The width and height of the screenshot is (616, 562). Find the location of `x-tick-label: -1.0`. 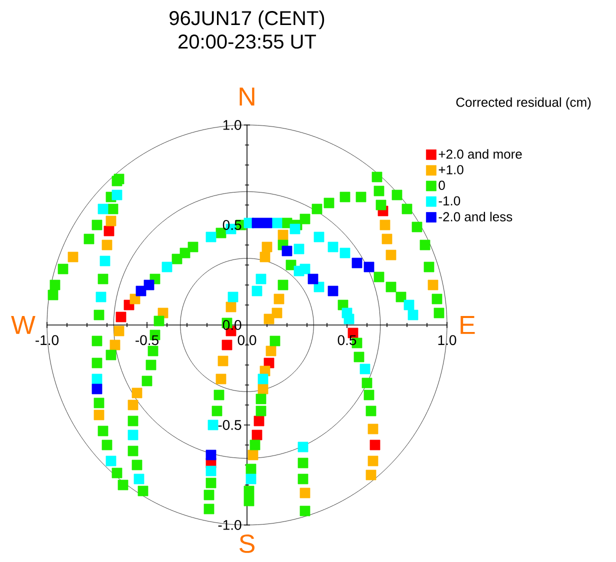

x-tick-label: -1.0 is located at coordinates (47, 340).